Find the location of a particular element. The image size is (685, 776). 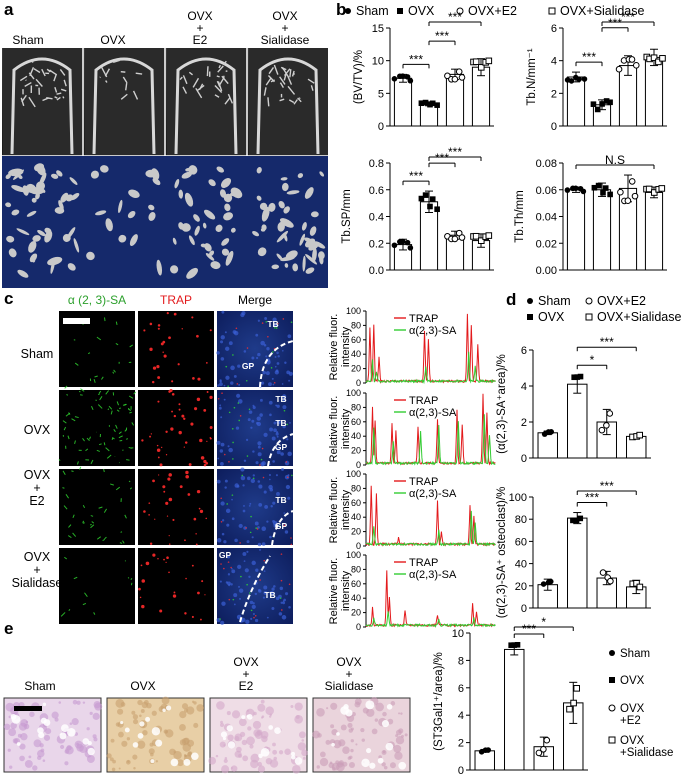

panel-d-letter: d is located at coordinates (511, 299).